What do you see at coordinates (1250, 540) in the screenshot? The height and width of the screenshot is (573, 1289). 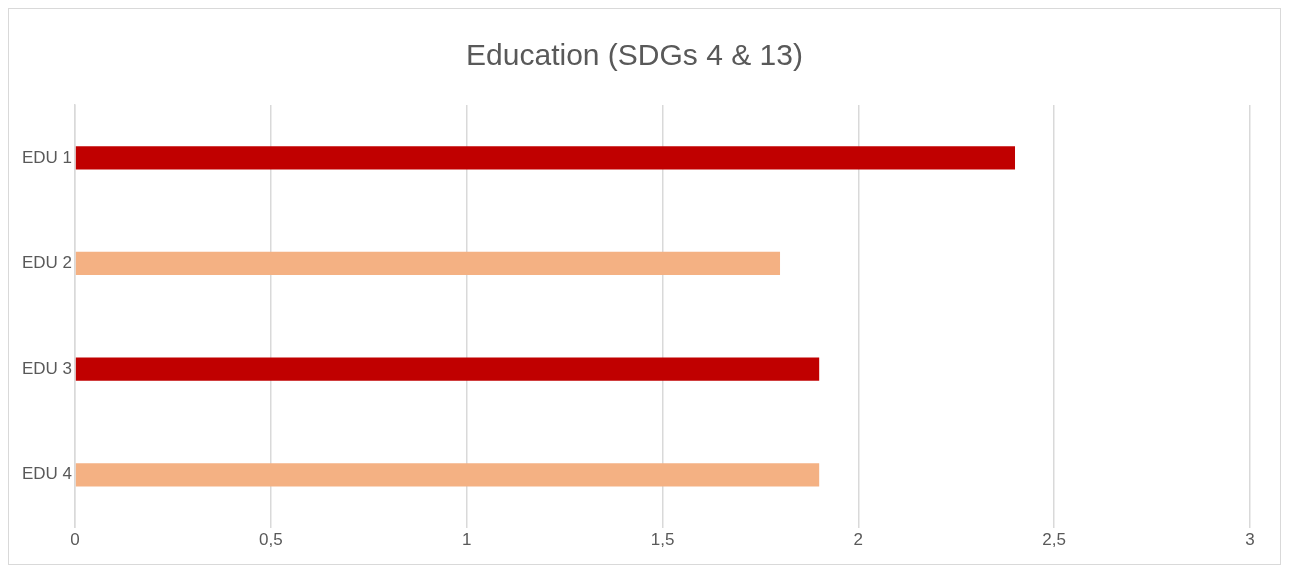 I see `x-tick-label: 3` at bounding box center [1250, 540].